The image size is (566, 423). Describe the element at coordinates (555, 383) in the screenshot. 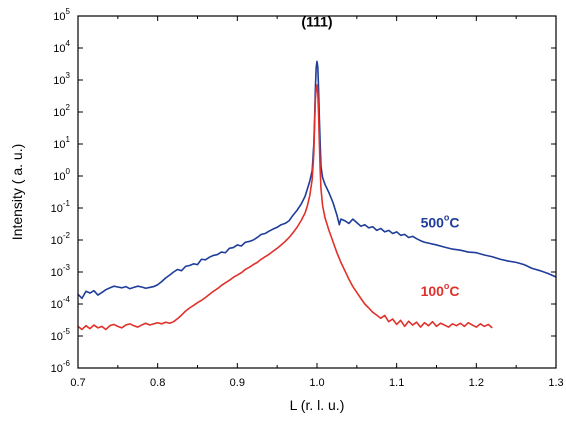

I see `x-tick-label: 1.3` at that location.